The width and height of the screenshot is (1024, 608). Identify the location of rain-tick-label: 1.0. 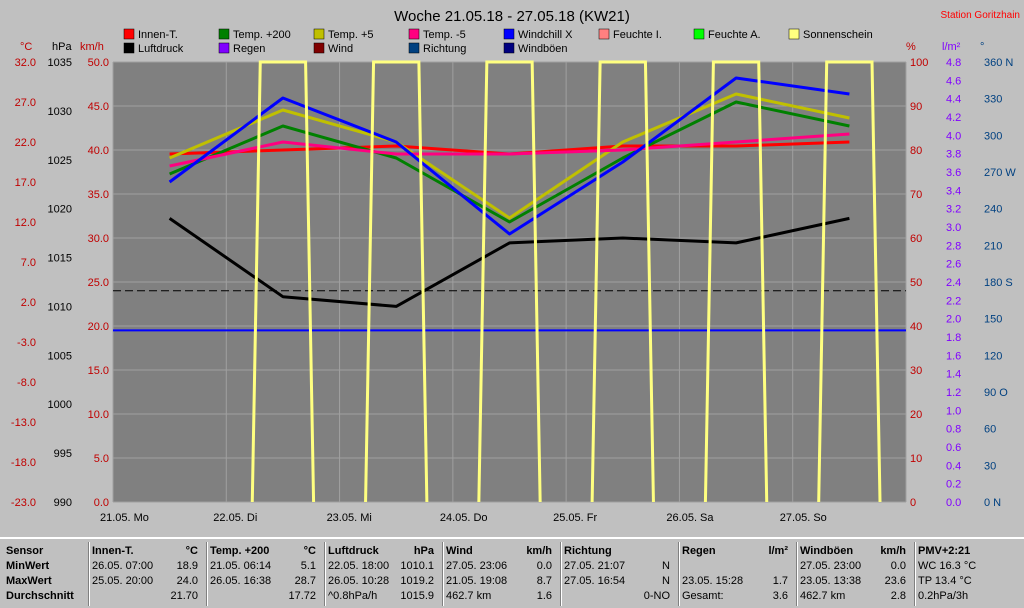
(953, 411).